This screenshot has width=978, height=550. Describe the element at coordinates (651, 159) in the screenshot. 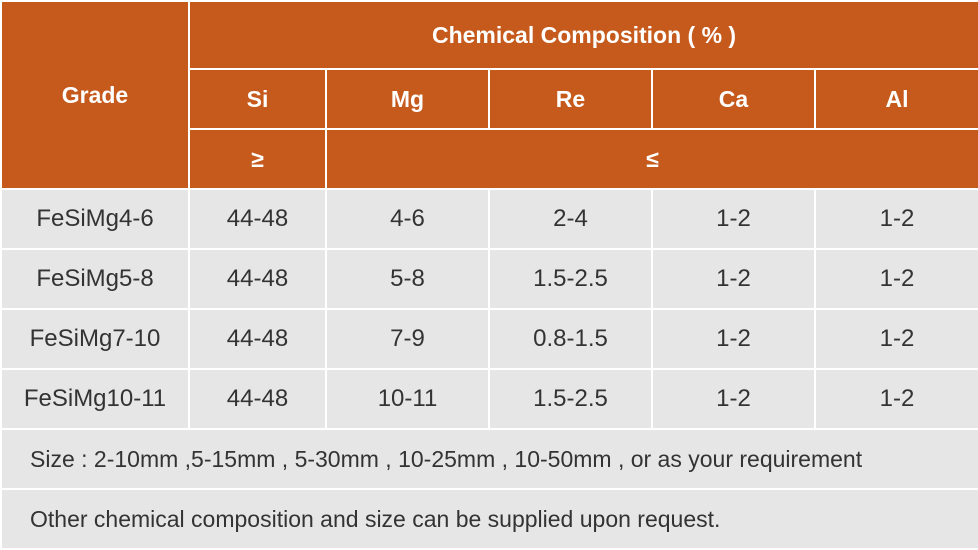

I see `limit-header: ≤` at that location.